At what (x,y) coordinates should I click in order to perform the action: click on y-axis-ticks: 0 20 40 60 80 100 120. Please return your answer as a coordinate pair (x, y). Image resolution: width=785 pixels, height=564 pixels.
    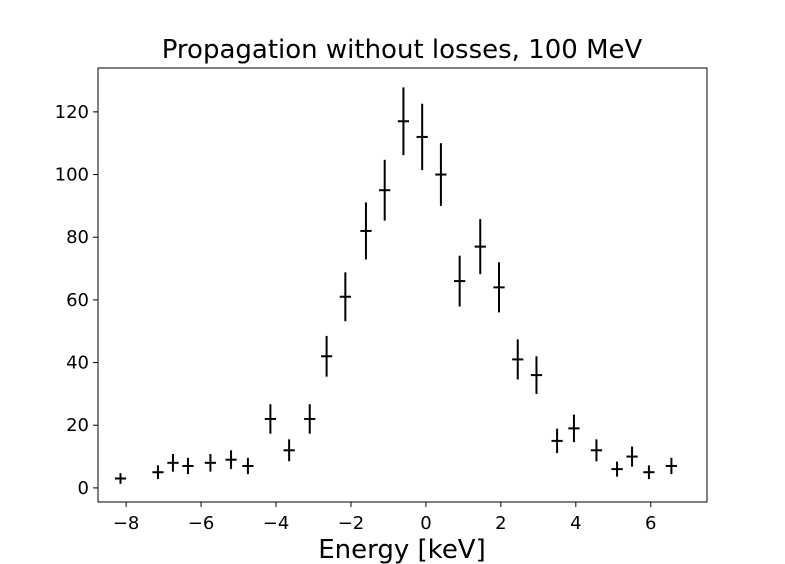
    Looking at the image, I should click on (76, 300).